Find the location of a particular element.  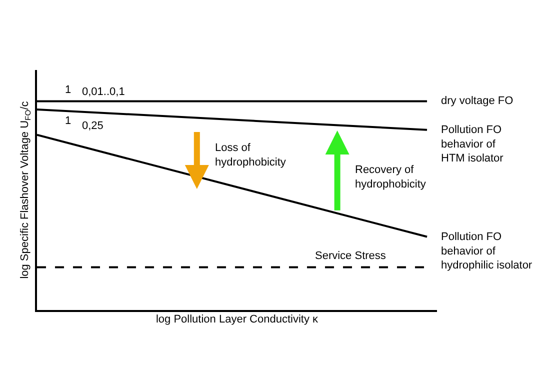

annotation: Loss of hydrophobicity is located at coordinates (250, 155).